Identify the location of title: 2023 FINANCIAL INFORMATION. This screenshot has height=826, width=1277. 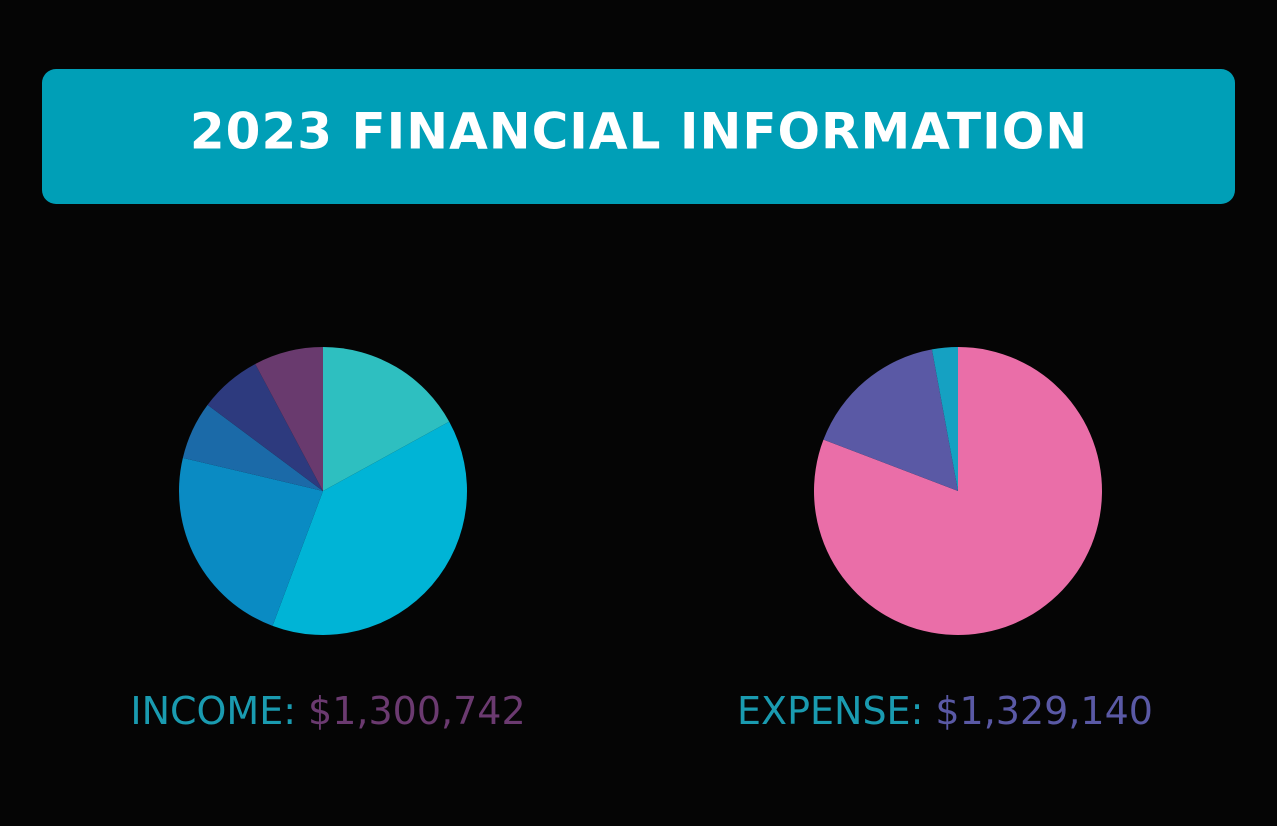
(639, 132).